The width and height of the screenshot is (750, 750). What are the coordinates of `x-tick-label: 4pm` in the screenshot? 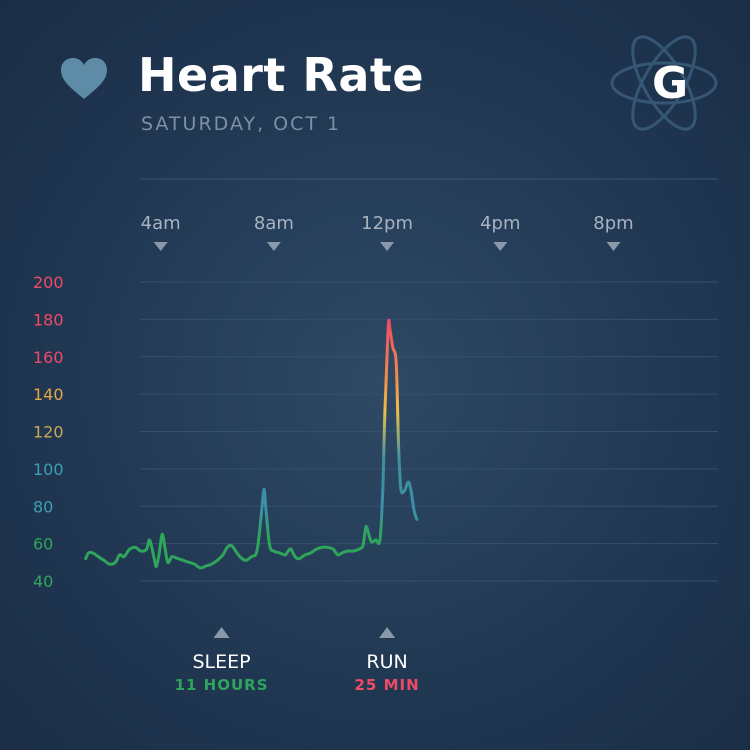 It's located at (500, 223).